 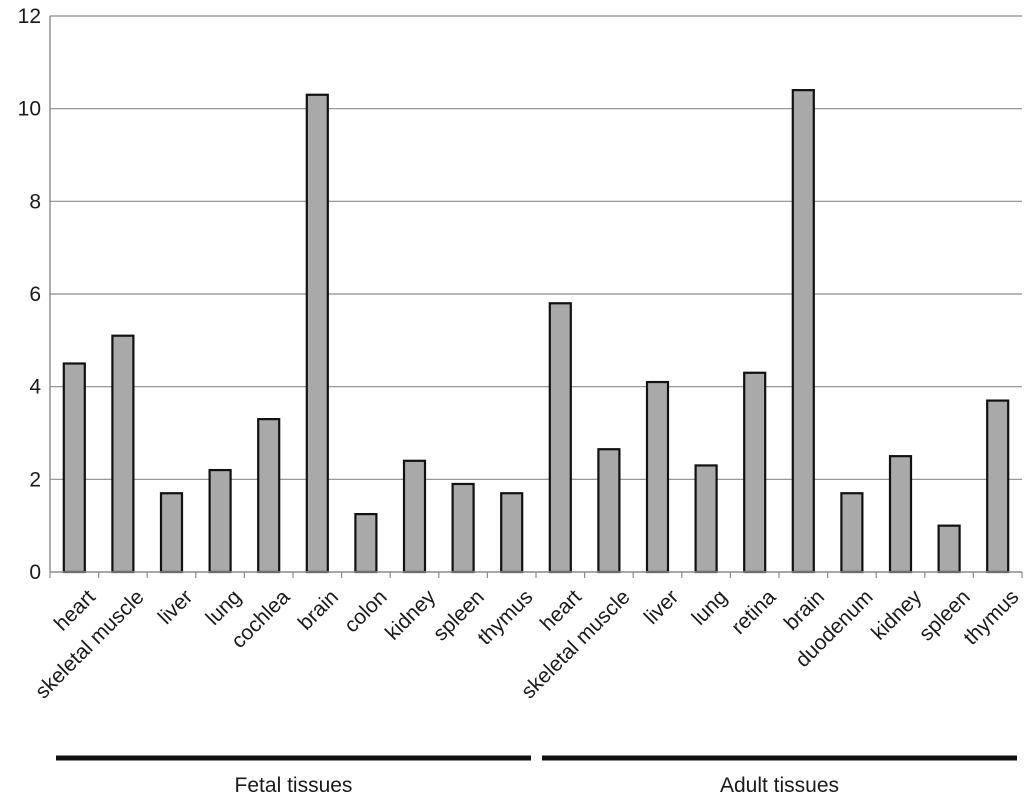 What do you see at coordinates (29, 16) in the screenshot?
I see `y-tick-label: 12` at bounding box center [29, 16].